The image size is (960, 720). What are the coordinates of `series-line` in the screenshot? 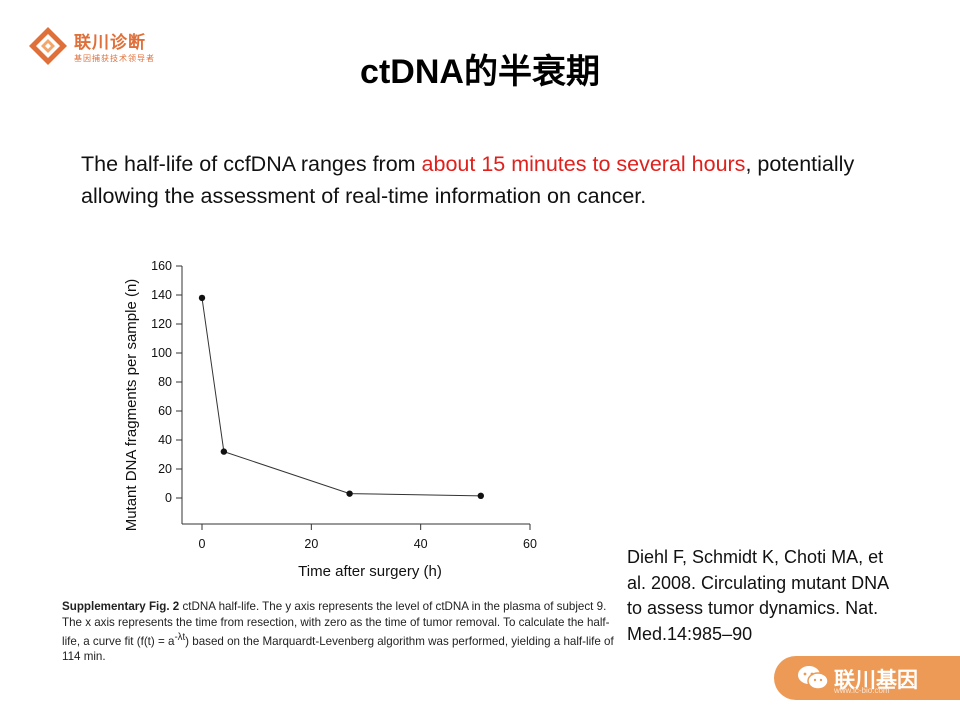 It's located at (341, 397).